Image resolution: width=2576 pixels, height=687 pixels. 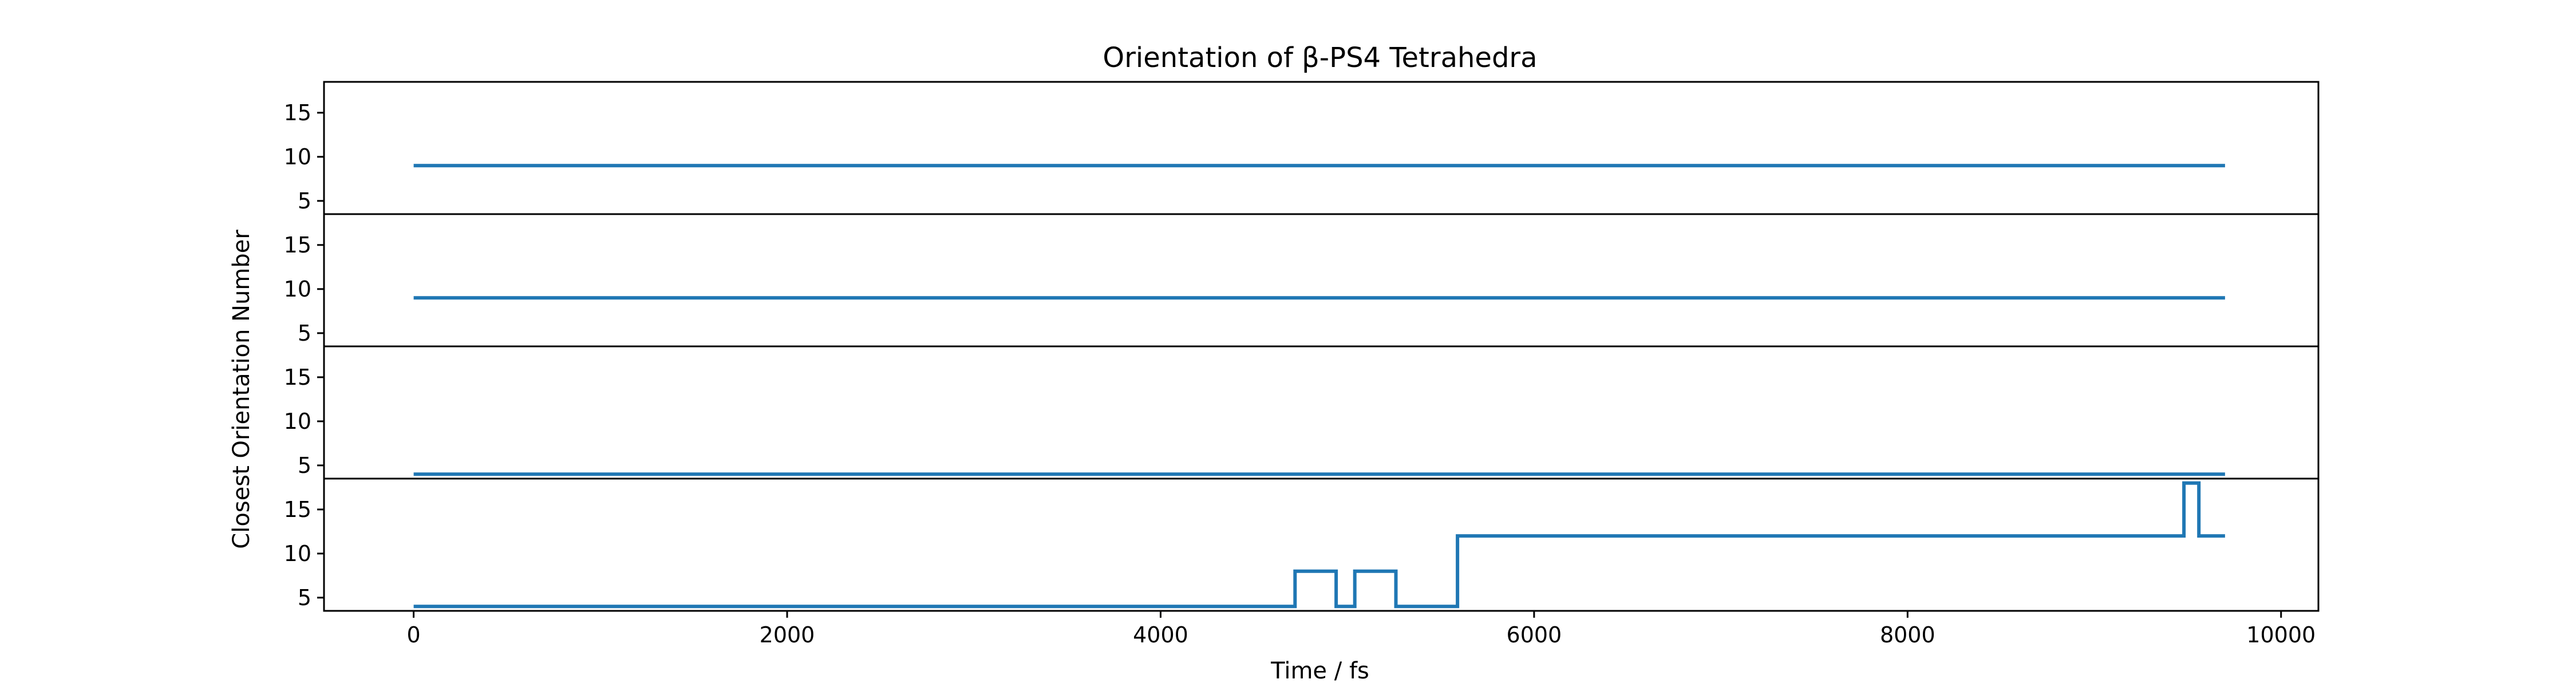 What do you see at coordinates (413, 634) in the screenshot?
I see `x-tick-label: 0` at bounding box center [413, 634].